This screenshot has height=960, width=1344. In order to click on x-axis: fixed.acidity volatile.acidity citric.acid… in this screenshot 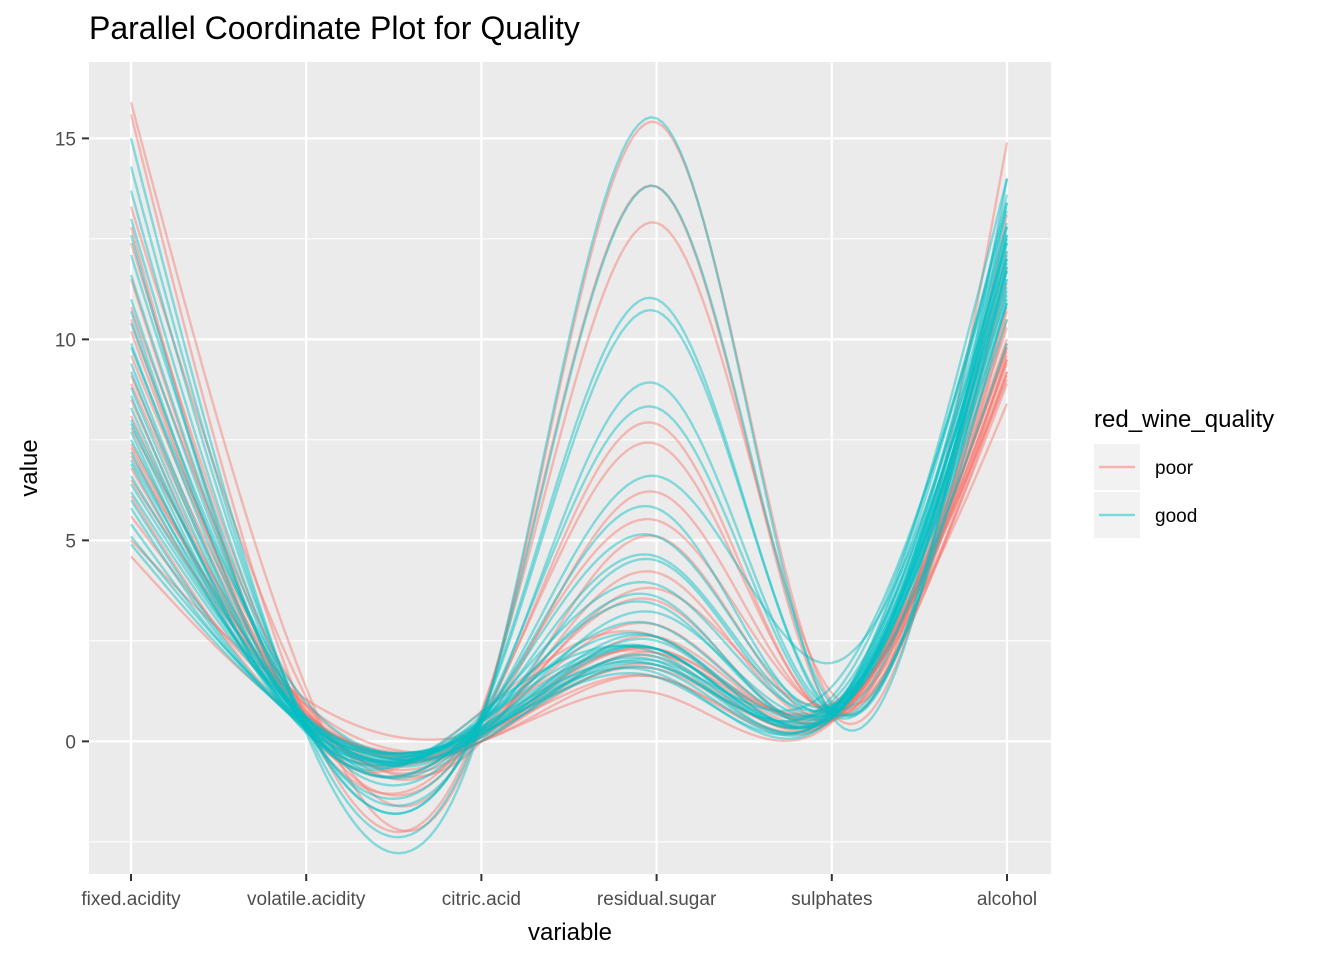, I will do `click(559, 892)`.